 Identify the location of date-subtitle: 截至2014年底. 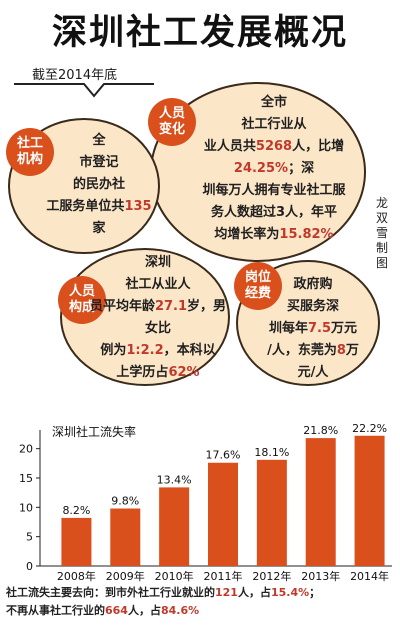
(75, 75).